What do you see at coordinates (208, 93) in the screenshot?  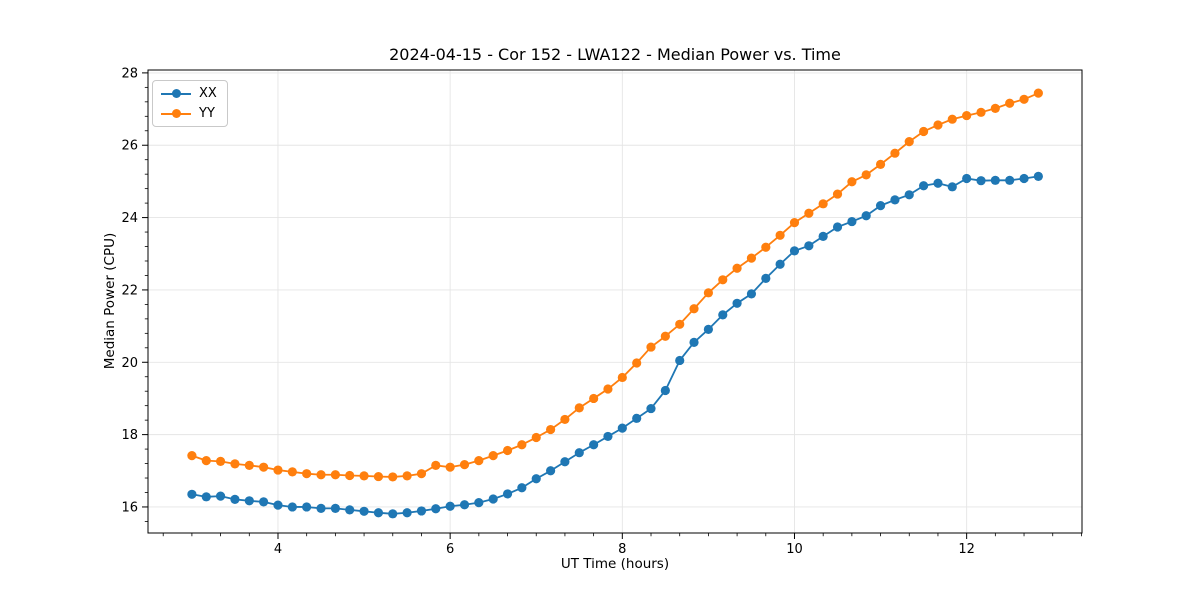 I see `legend-label-xx: XX` at bounding box center [208, 93].